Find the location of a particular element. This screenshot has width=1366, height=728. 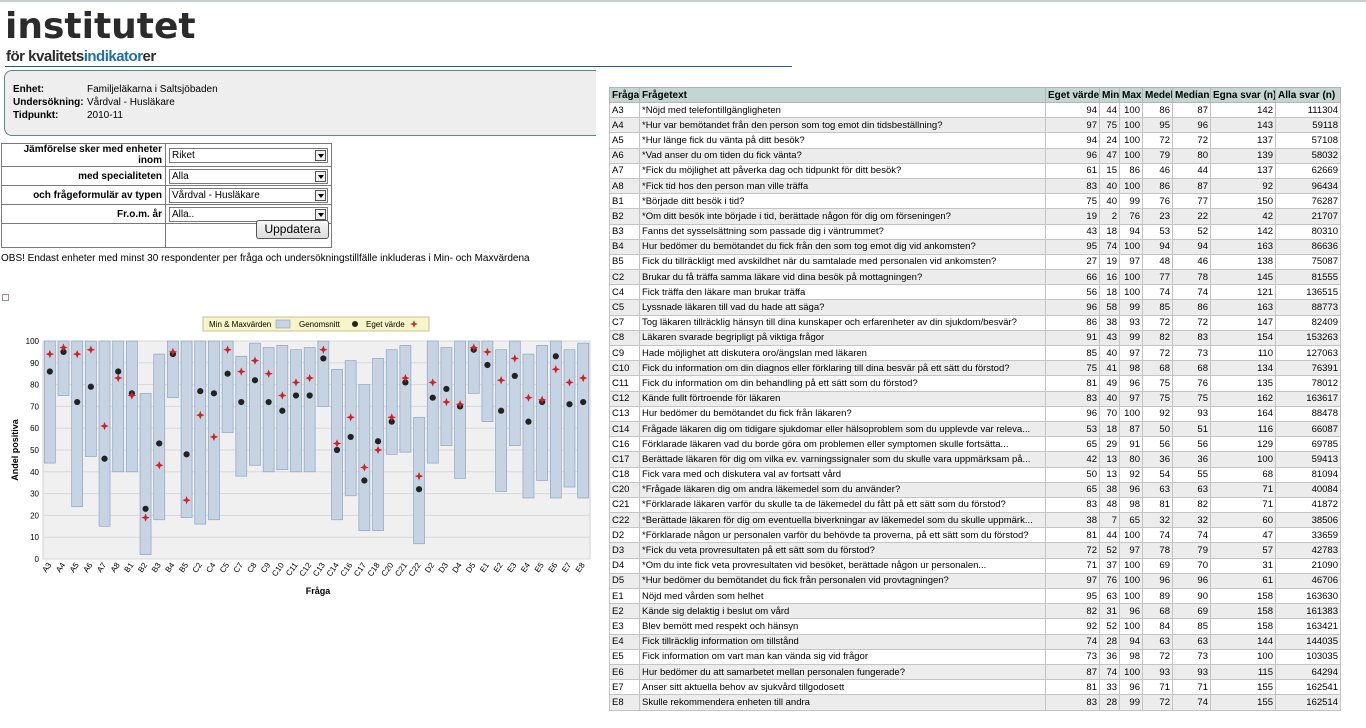

chart-toggle-icon is located at coordinates (5, 297).